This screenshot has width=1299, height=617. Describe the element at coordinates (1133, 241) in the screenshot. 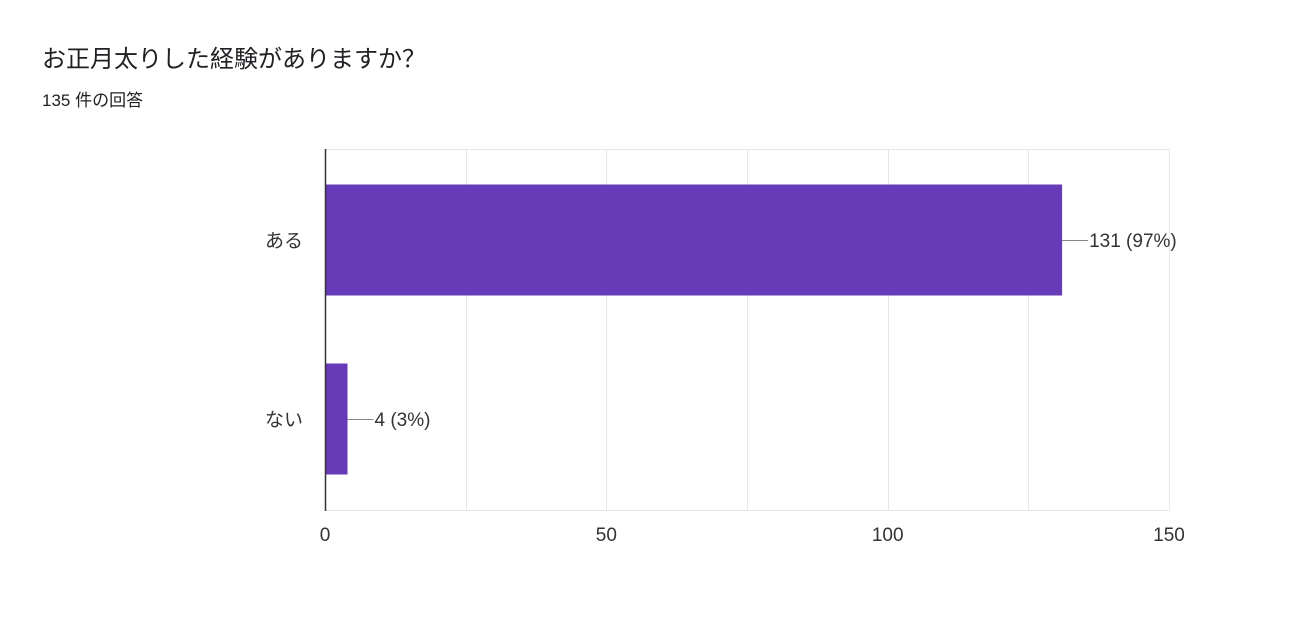

I see `data-label: 131 (97%)` at that location.